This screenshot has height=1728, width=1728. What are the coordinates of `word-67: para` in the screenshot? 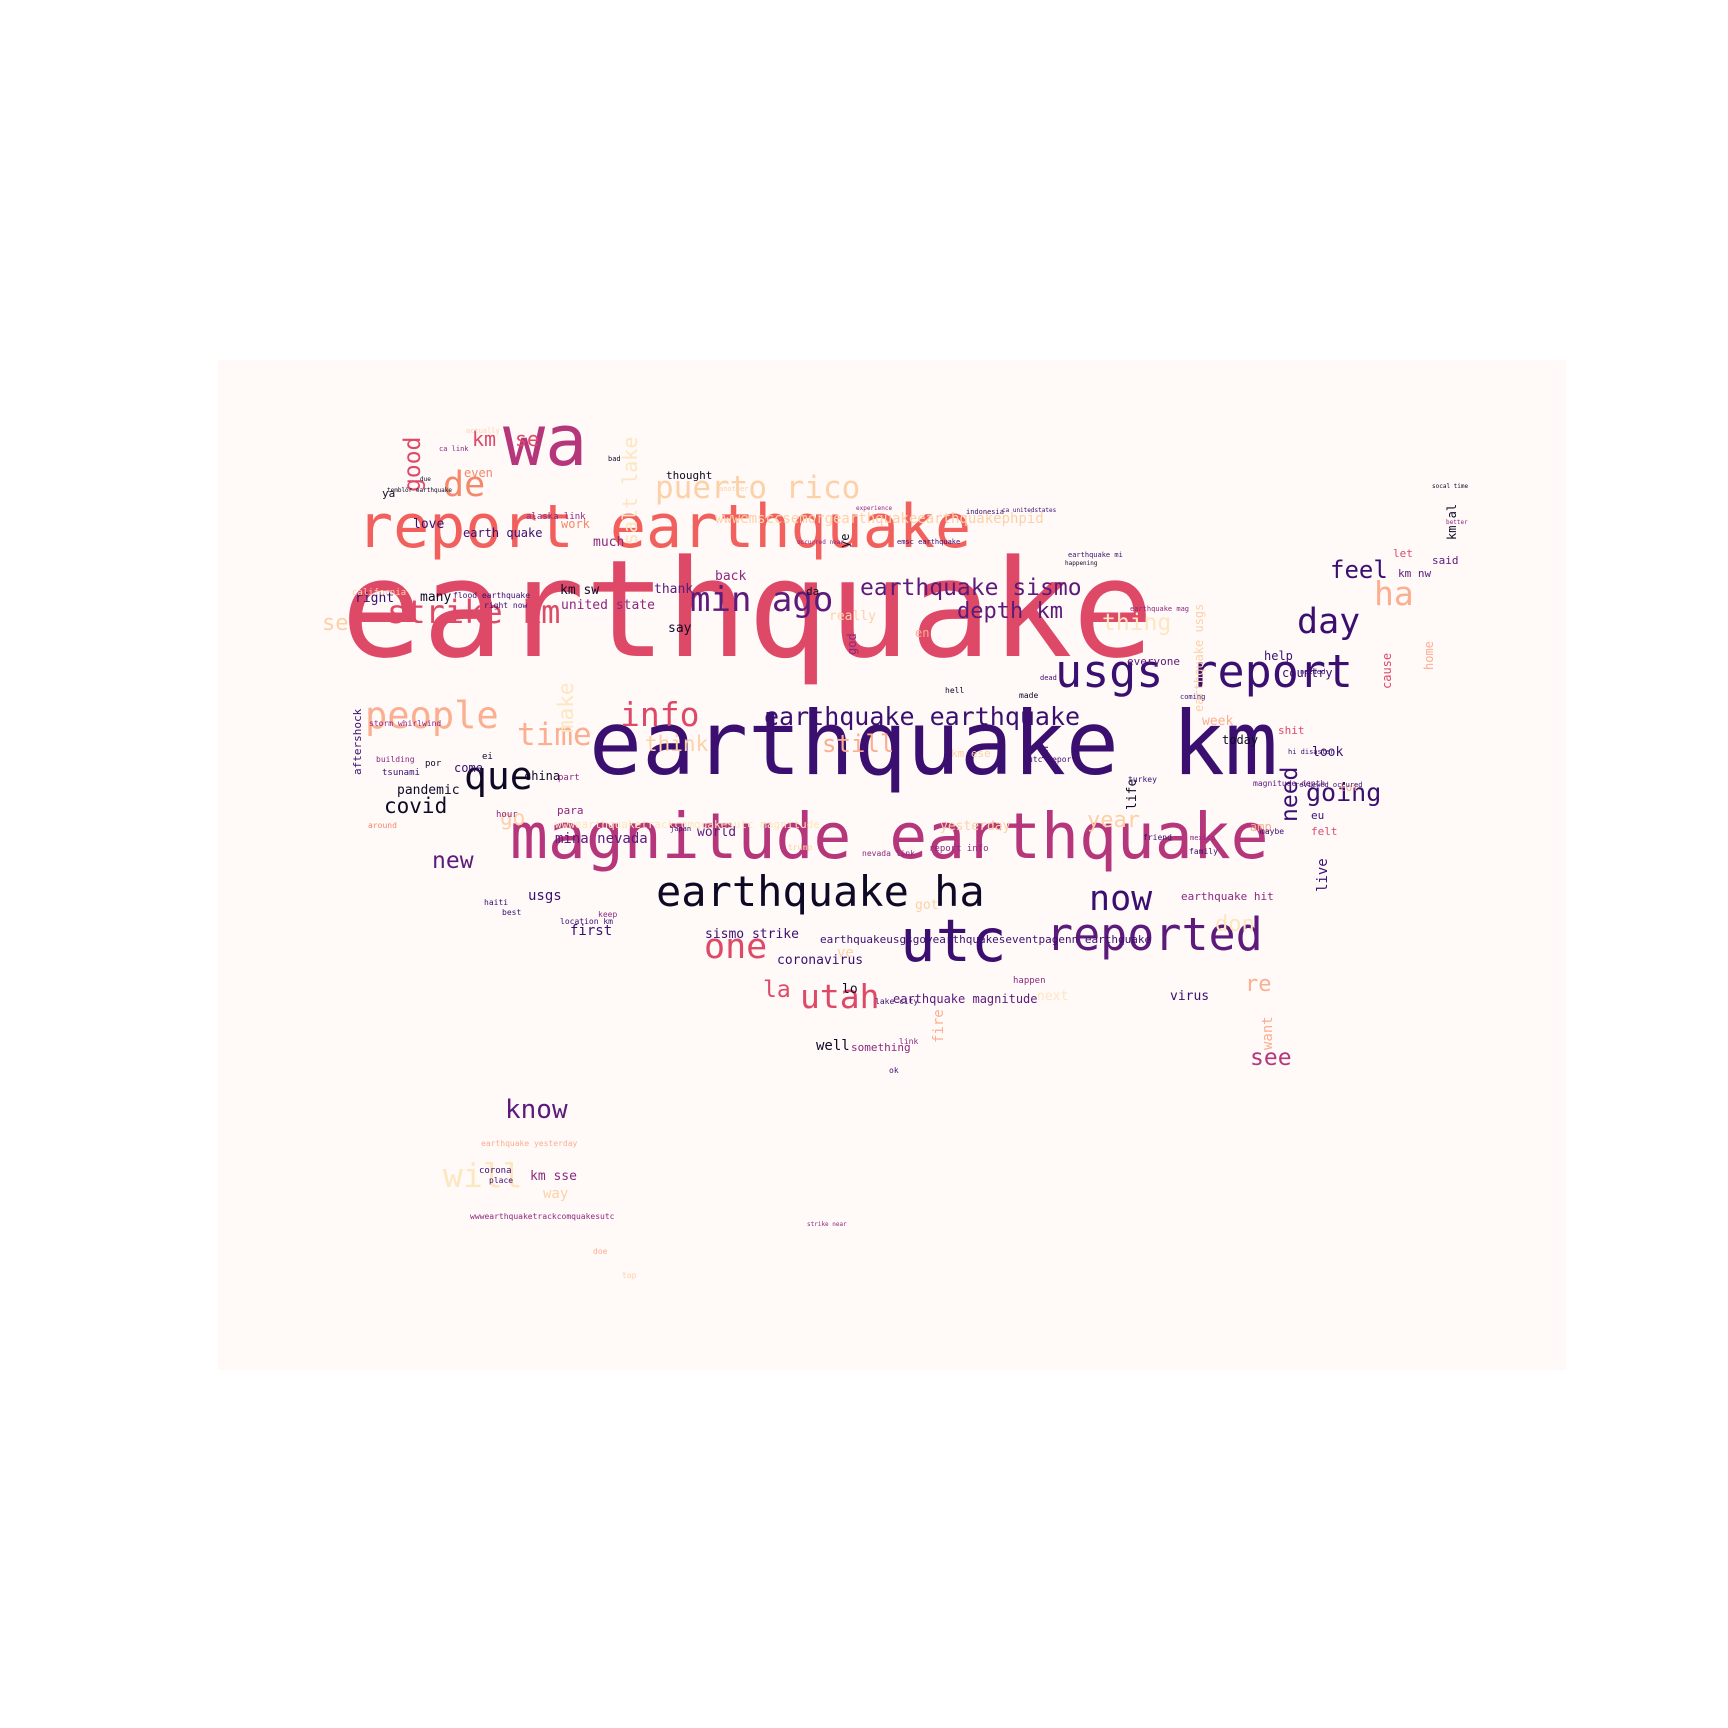 It's located at (570, 811).